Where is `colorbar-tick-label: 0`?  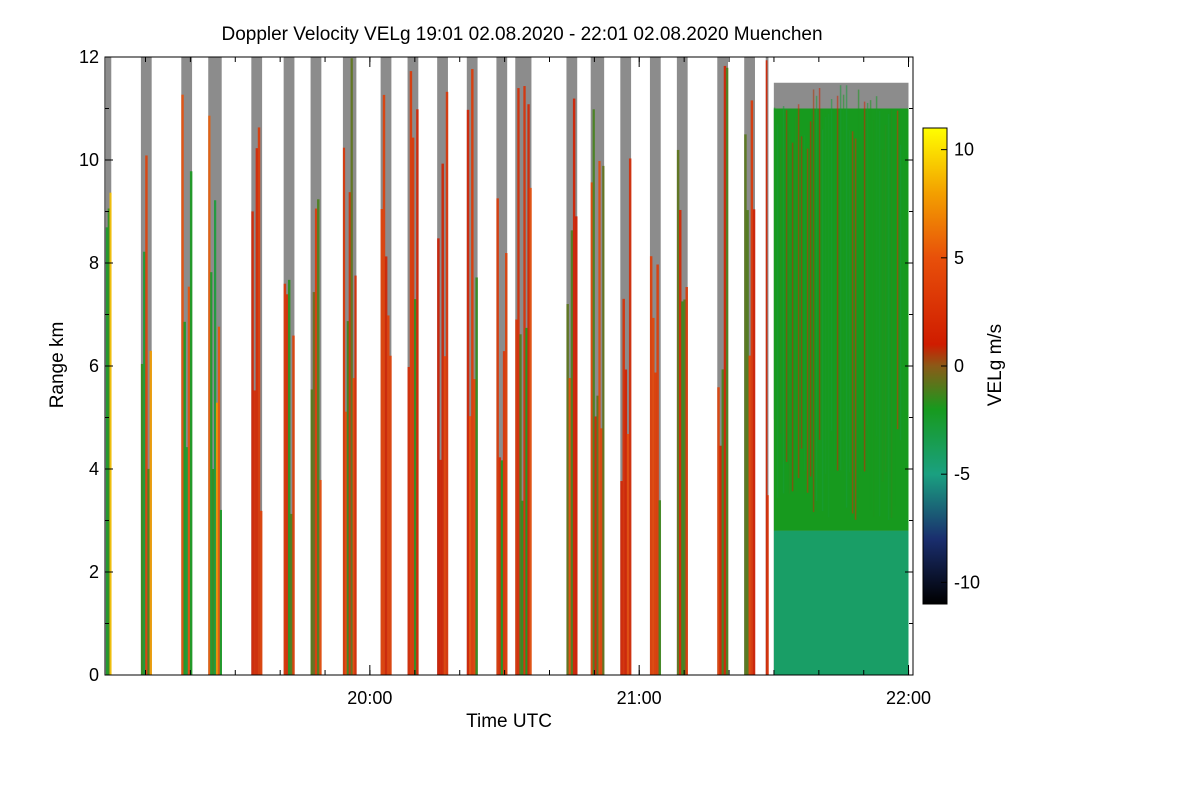 colorbar-tick-label: 0 is located at coordinates (959, 366).